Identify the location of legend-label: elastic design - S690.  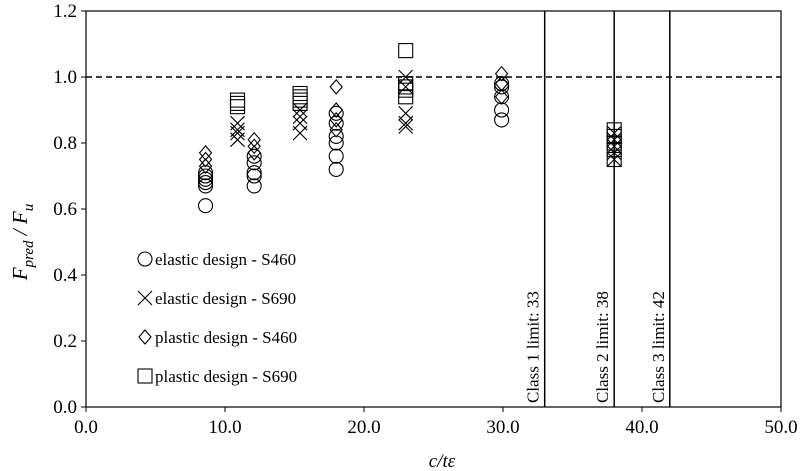
(225, 298).